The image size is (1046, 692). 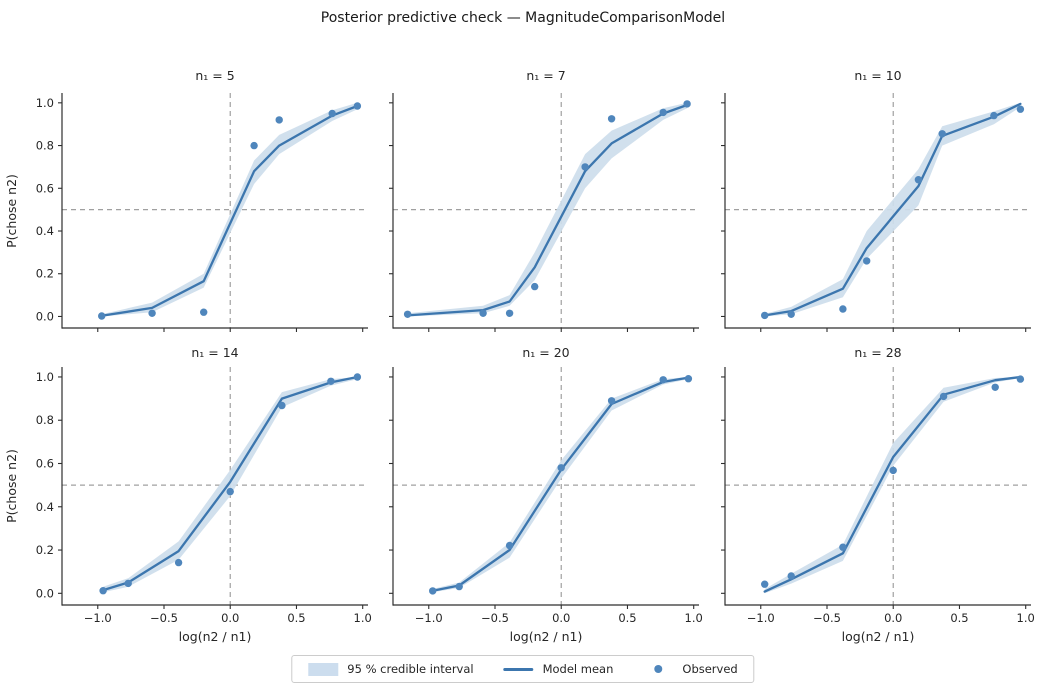 What do you see at coordinates (877, 75) in the screenshot?
I see `facet-title: n₁ = 10` at bounding box center [877, 75].